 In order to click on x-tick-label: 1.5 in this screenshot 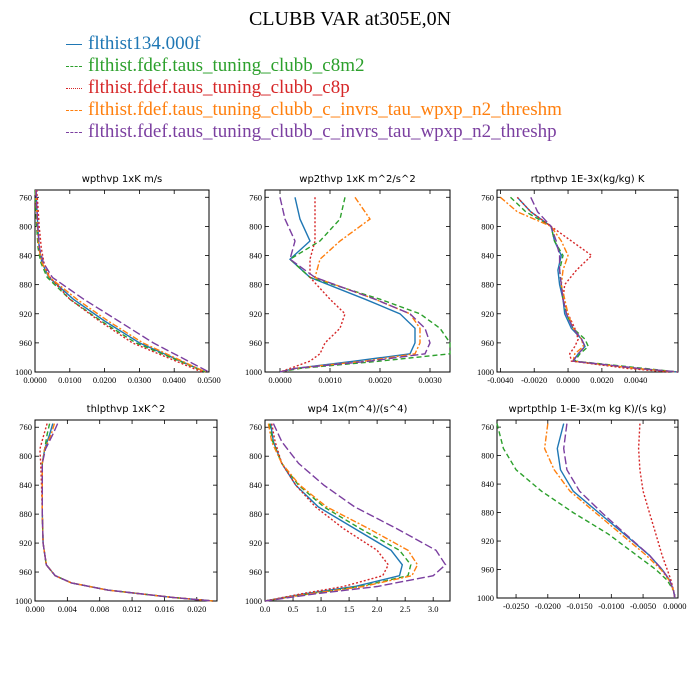, I will do `click(349, 609)`.